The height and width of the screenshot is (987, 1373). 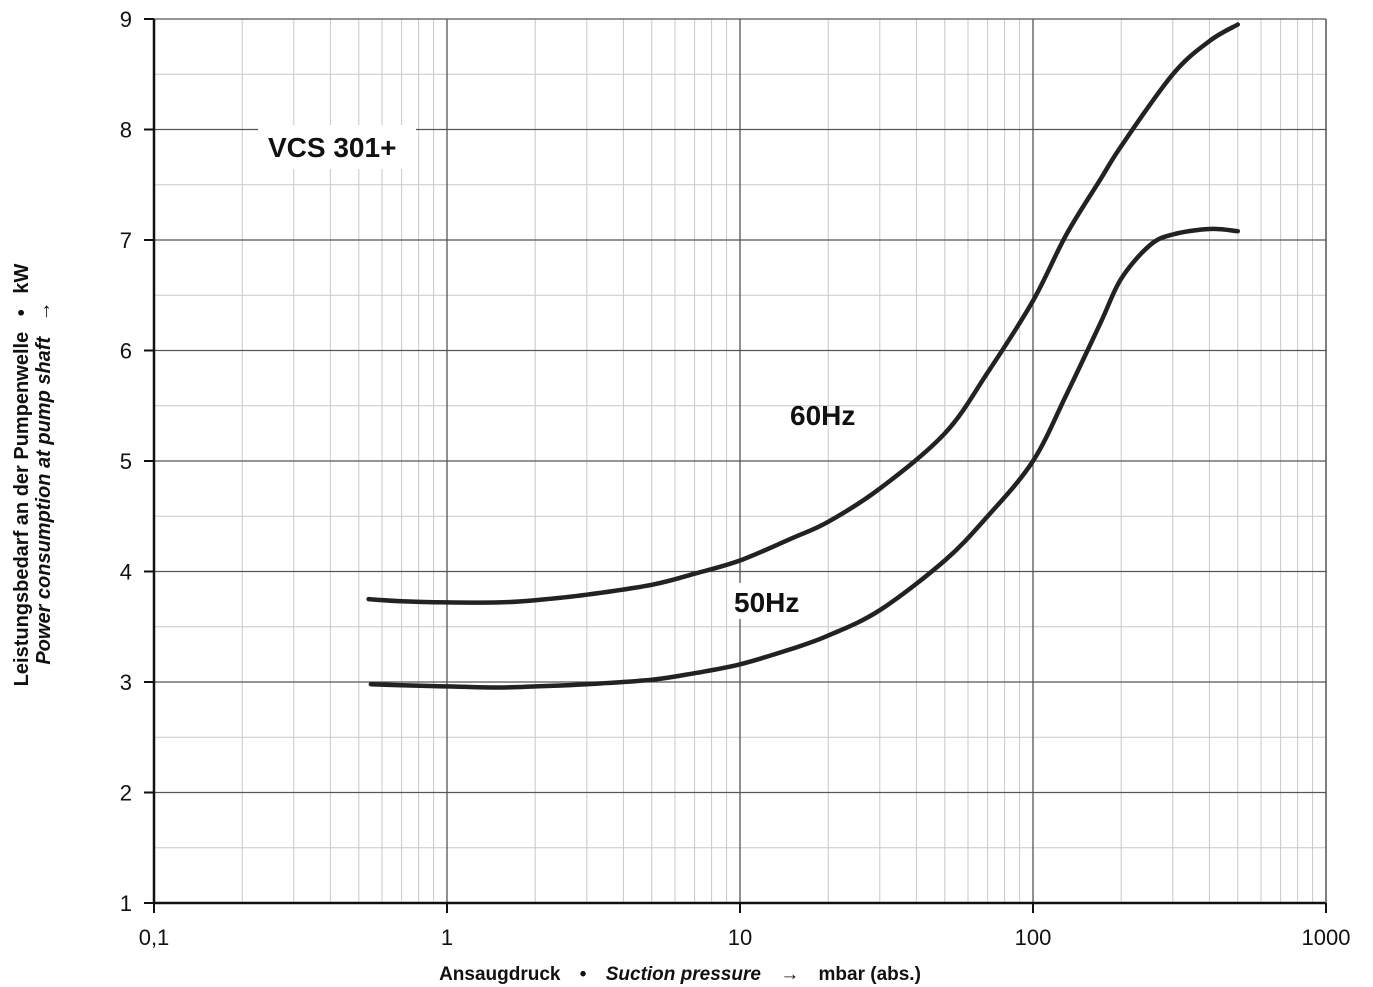 I want to click on y-tick-label: 2, so click(x=126, y=793).